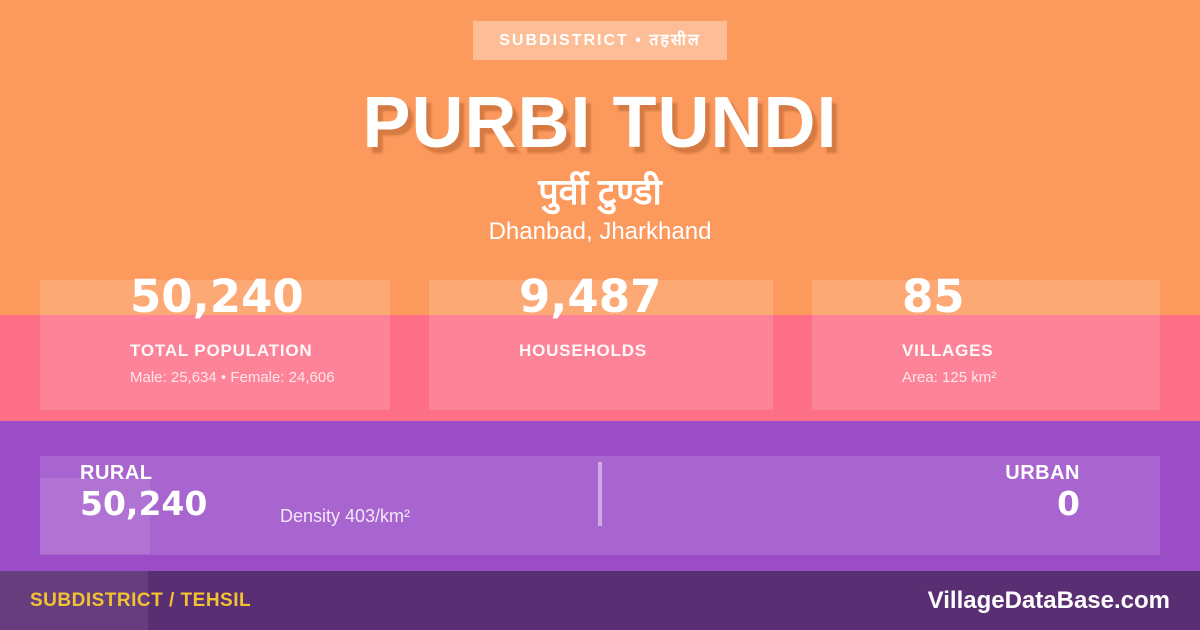 This screenshot has height=630, width=1200. Describe the element at coordinates (949, 377) in the screenshot. I see `area-detail: Area: 125 km²` at that location.